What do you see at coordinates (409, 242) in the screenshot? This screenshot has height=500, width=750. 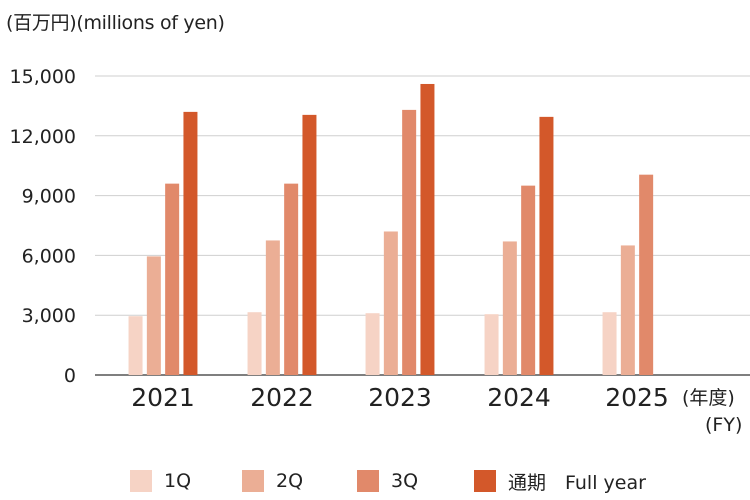 I see `bar-2023-3q` at bounding box center [409, 242].